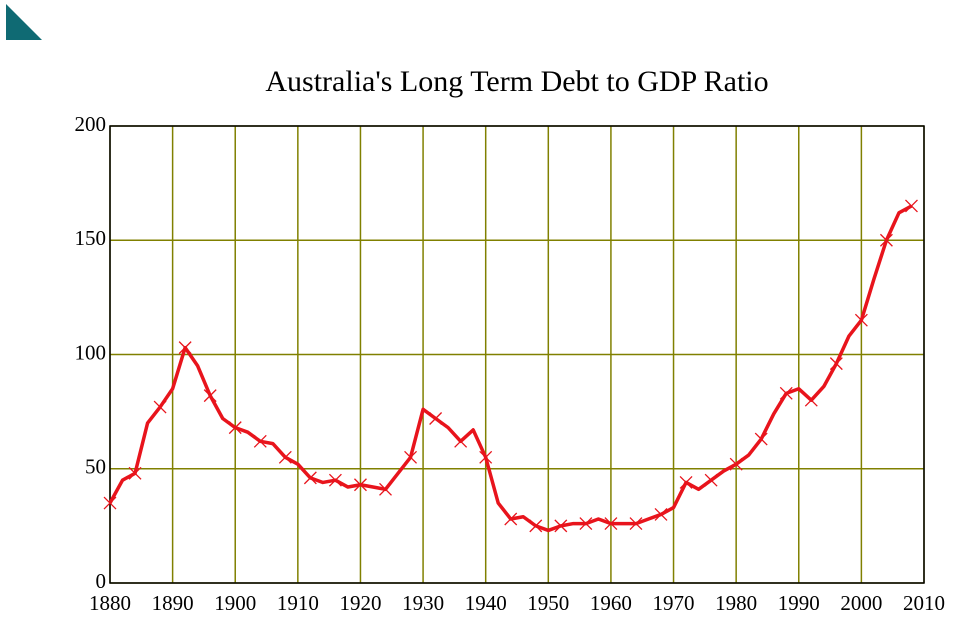 Image resolution: width=960 pixels, height=621 pixels. I want to click on y-tick-label: 0, so click(101, 581).